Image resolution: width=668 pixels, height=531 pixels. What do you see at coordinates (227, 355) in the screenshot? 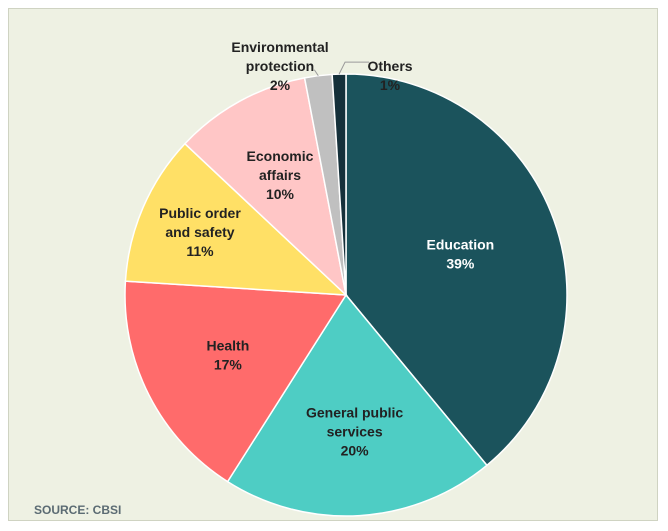
I see `slice-label-2: Health 17%` at bounding box center [227, 355].